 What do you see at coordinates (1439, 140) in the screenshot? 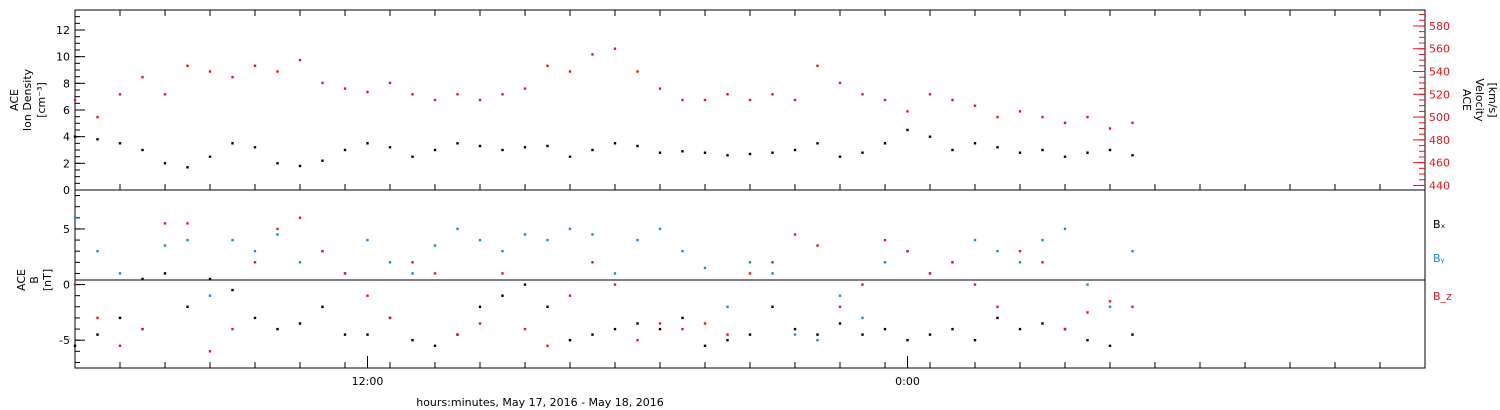
I see `velocity-tick-label-2: 480` at bounding box center [1439, 140].